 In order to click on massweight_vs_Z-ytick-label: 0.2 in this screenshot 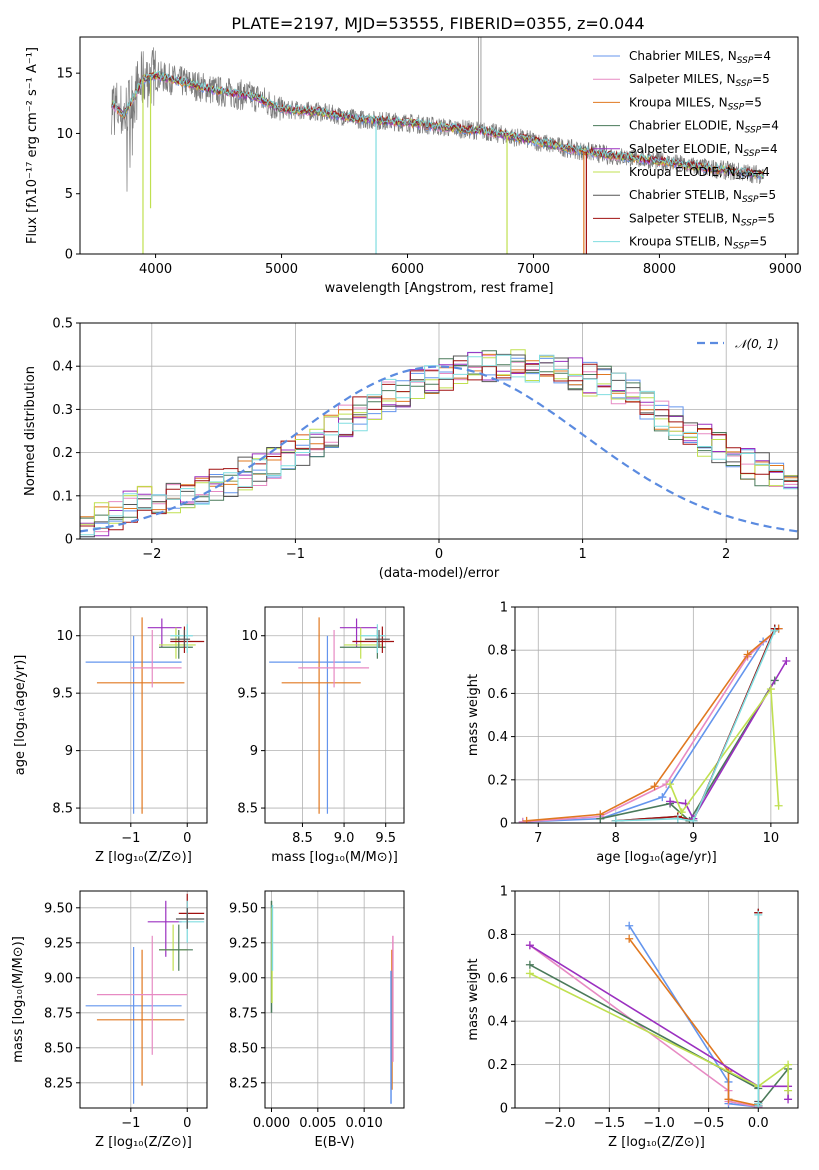, I will do `click(497, 1065)`.